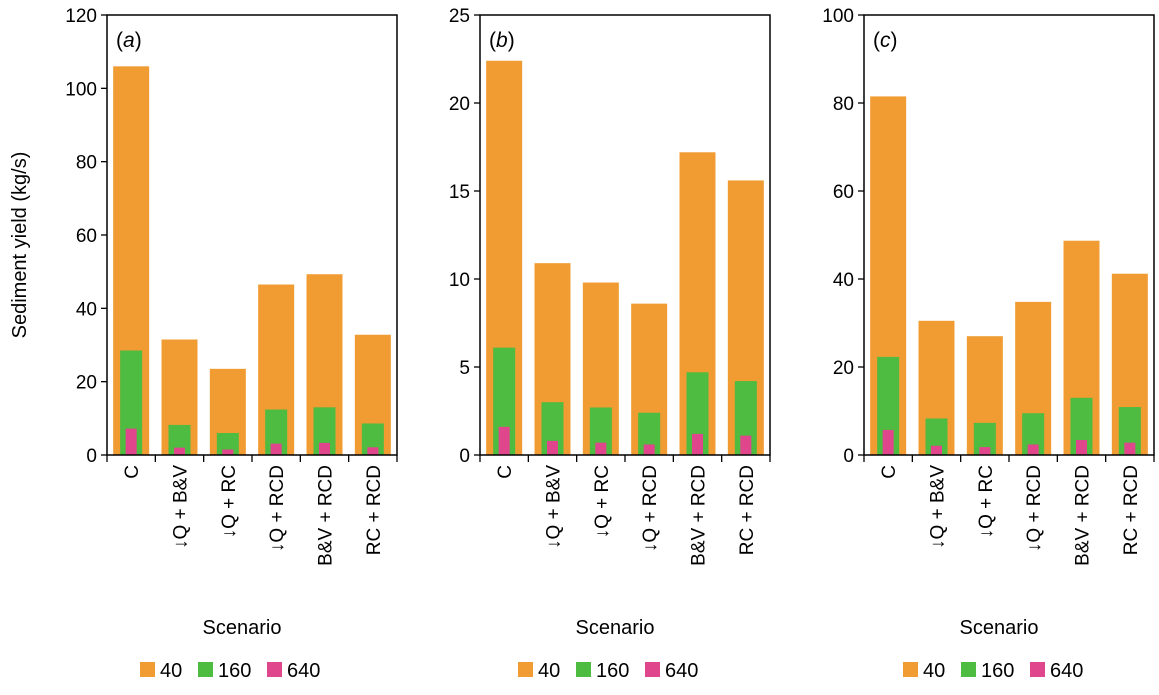 Image resolution: width=1159 pixels, height=695 pixels. Describe the element at coordinates (650, 508) in the screenshot. I see `x-category-label-b: ↓Q + RCD` at that location.